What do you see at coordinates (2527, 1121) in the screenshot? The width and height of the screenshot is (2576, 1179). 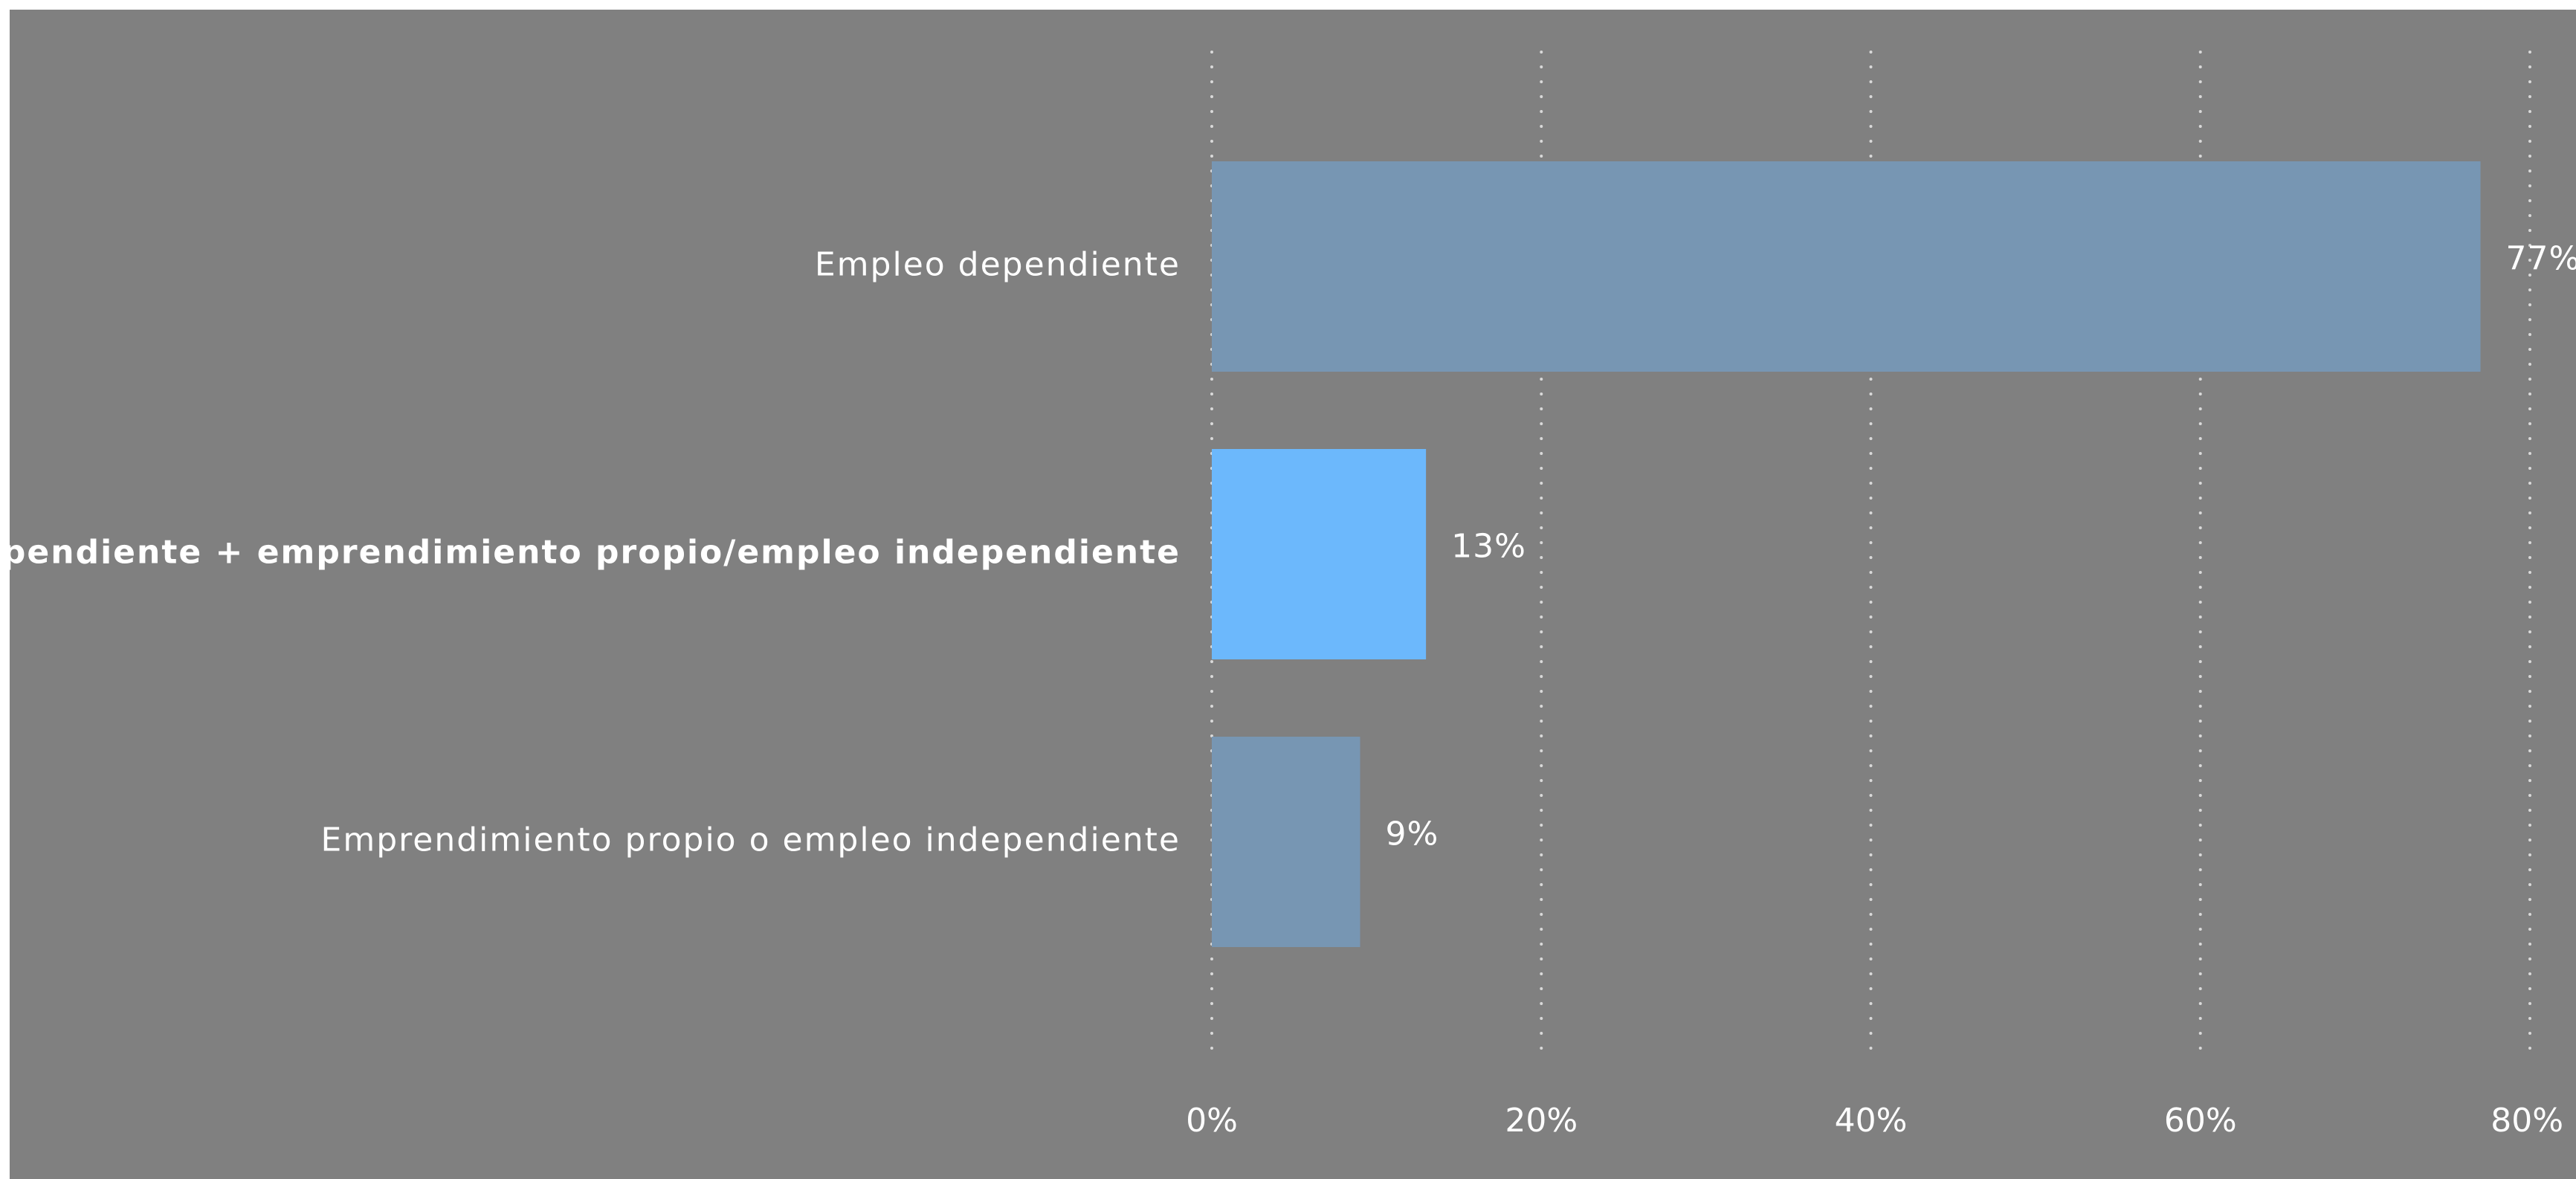 I see `x-tick-label: 80%` at bounding box center [2527, 1121].